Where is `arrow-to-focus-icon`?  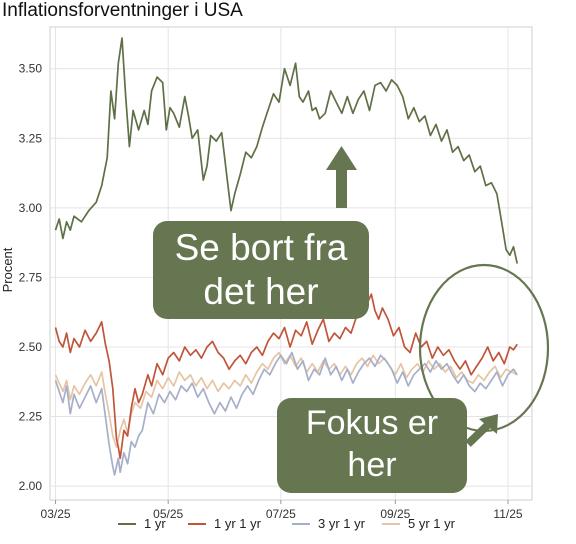
arrow-to-focus-icon is located at coordinates (481, 430).